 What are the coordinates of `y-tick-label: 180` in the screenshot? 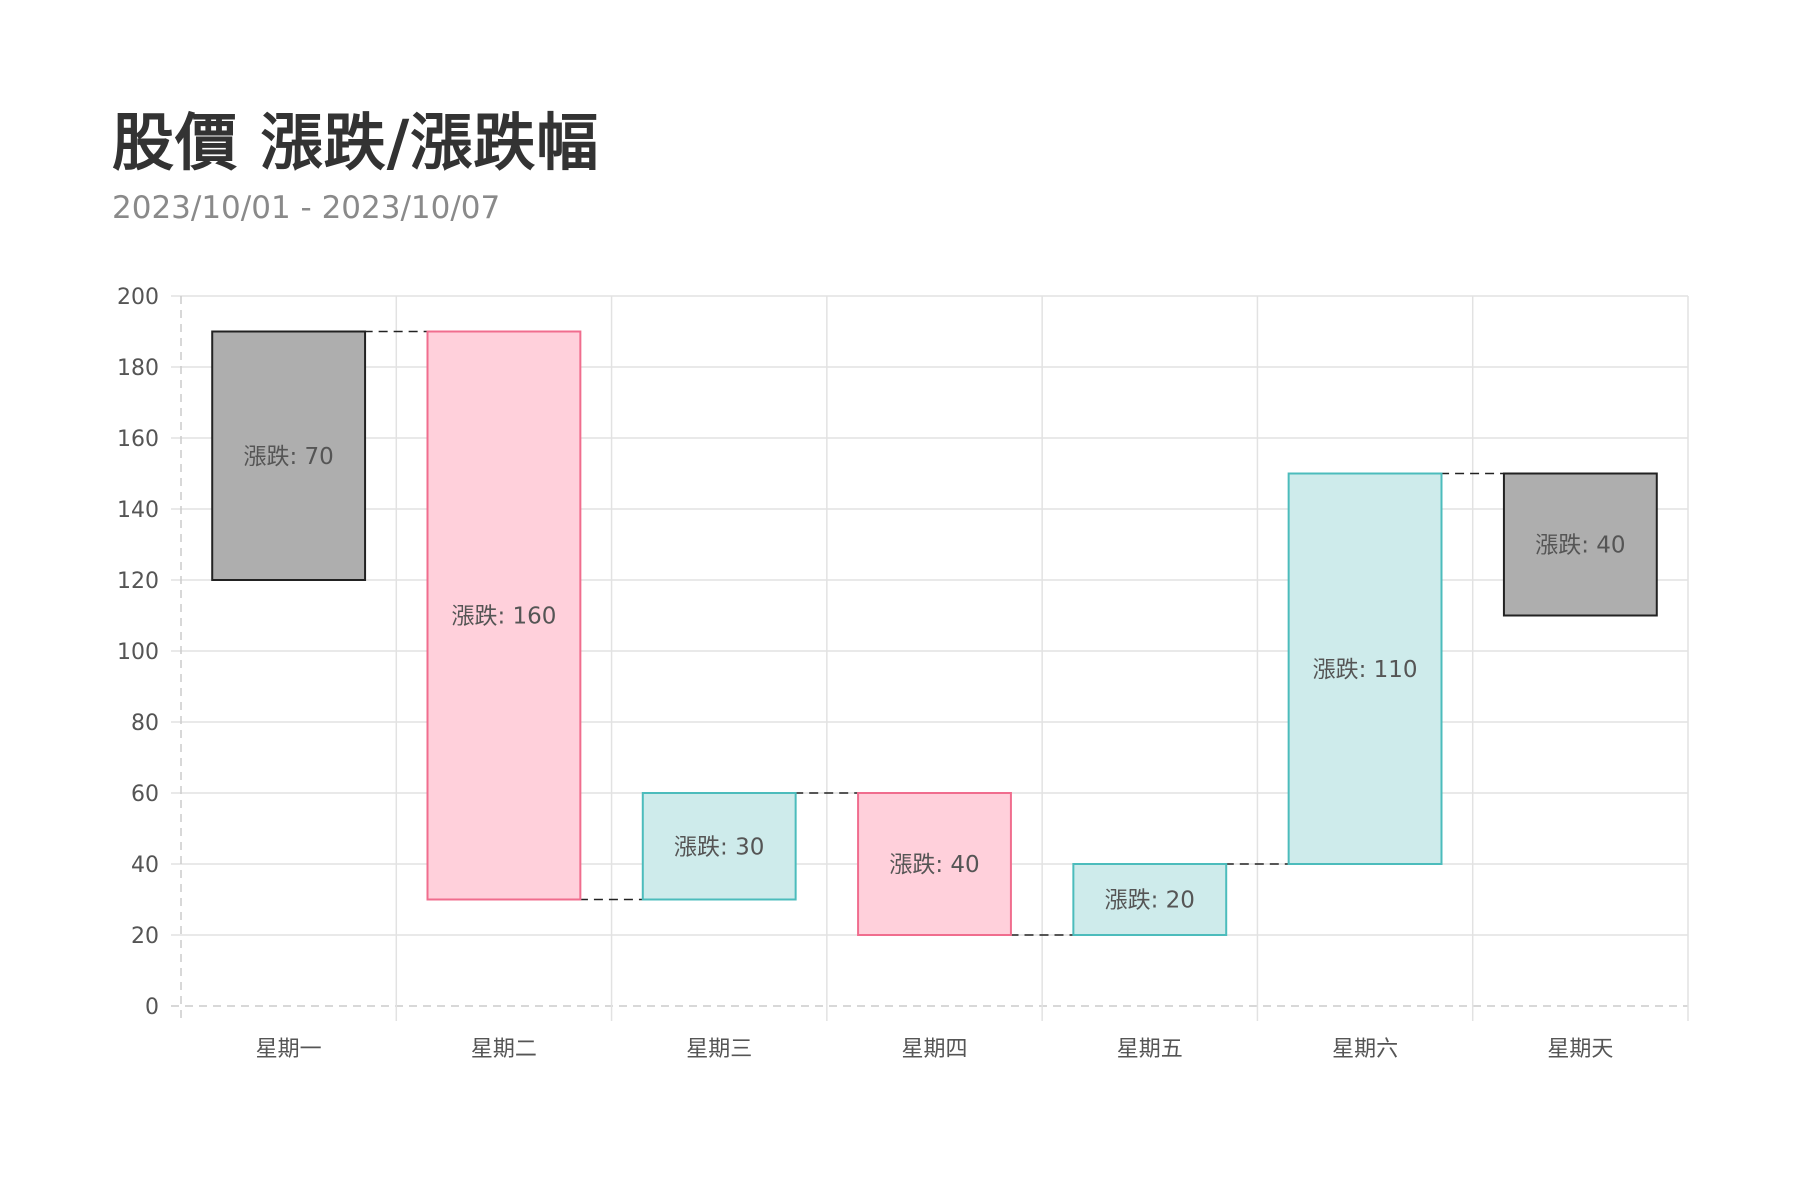 It's located at (138, 368).